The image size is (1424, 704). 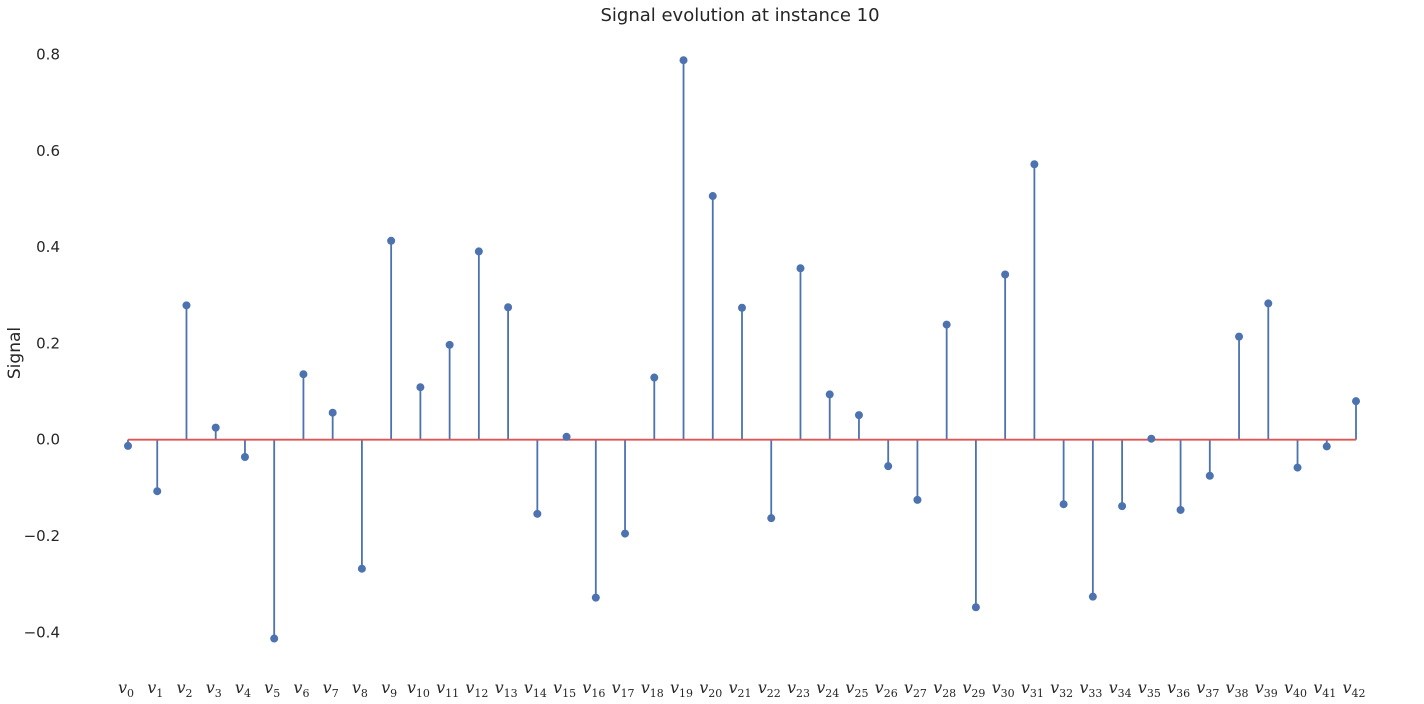 What do you see at coordinates (1178, 689) in the screenshot?
I see `x-tick-label: v36` at bounding box center [1178, 689].